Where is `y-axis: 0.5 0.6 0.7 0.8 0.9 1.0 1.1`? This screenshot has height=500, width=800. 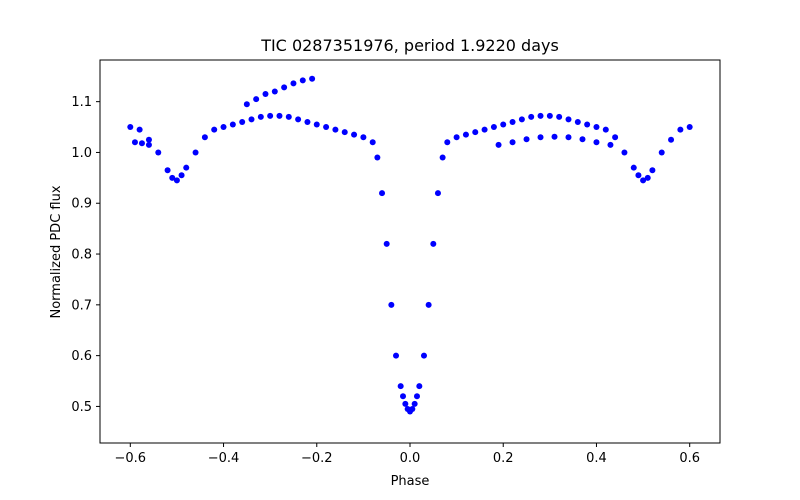 y-axis: 0.5 0.6 0.7 0.8 0.9 1.0 1.1 is located at coordinates (85, 255).